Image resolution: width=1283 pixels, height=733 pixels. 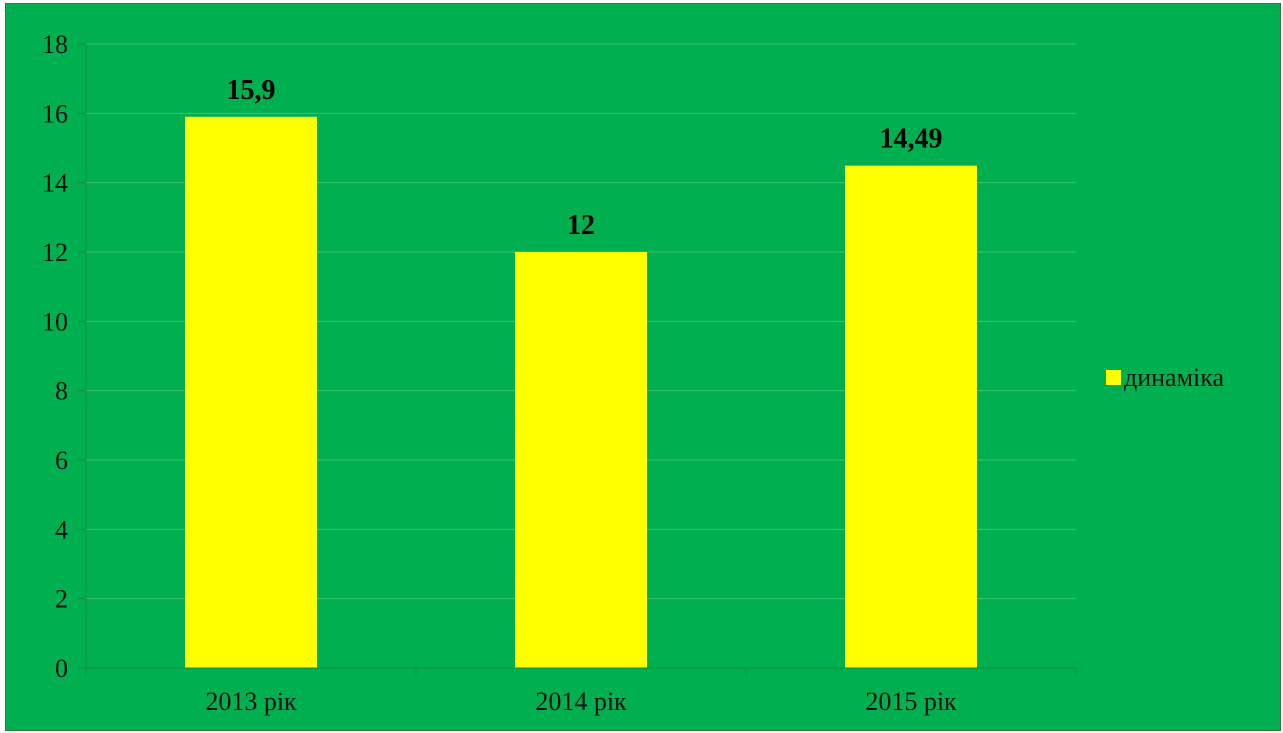 I want to click on y-tick-label: 10, so click(x=55, y=321).